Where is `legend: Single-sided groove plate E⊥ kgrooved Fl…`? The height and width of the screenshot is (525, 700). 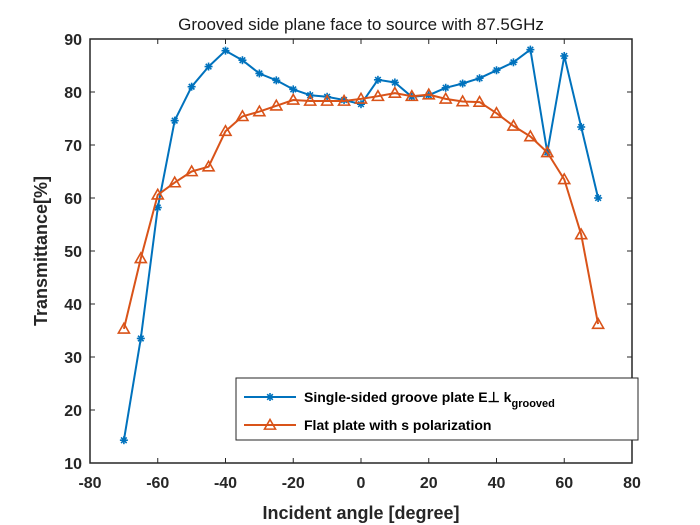
legend: Single-sided groove plate E⊥ kgrooved Fl… is located at coordinates (437, 409).